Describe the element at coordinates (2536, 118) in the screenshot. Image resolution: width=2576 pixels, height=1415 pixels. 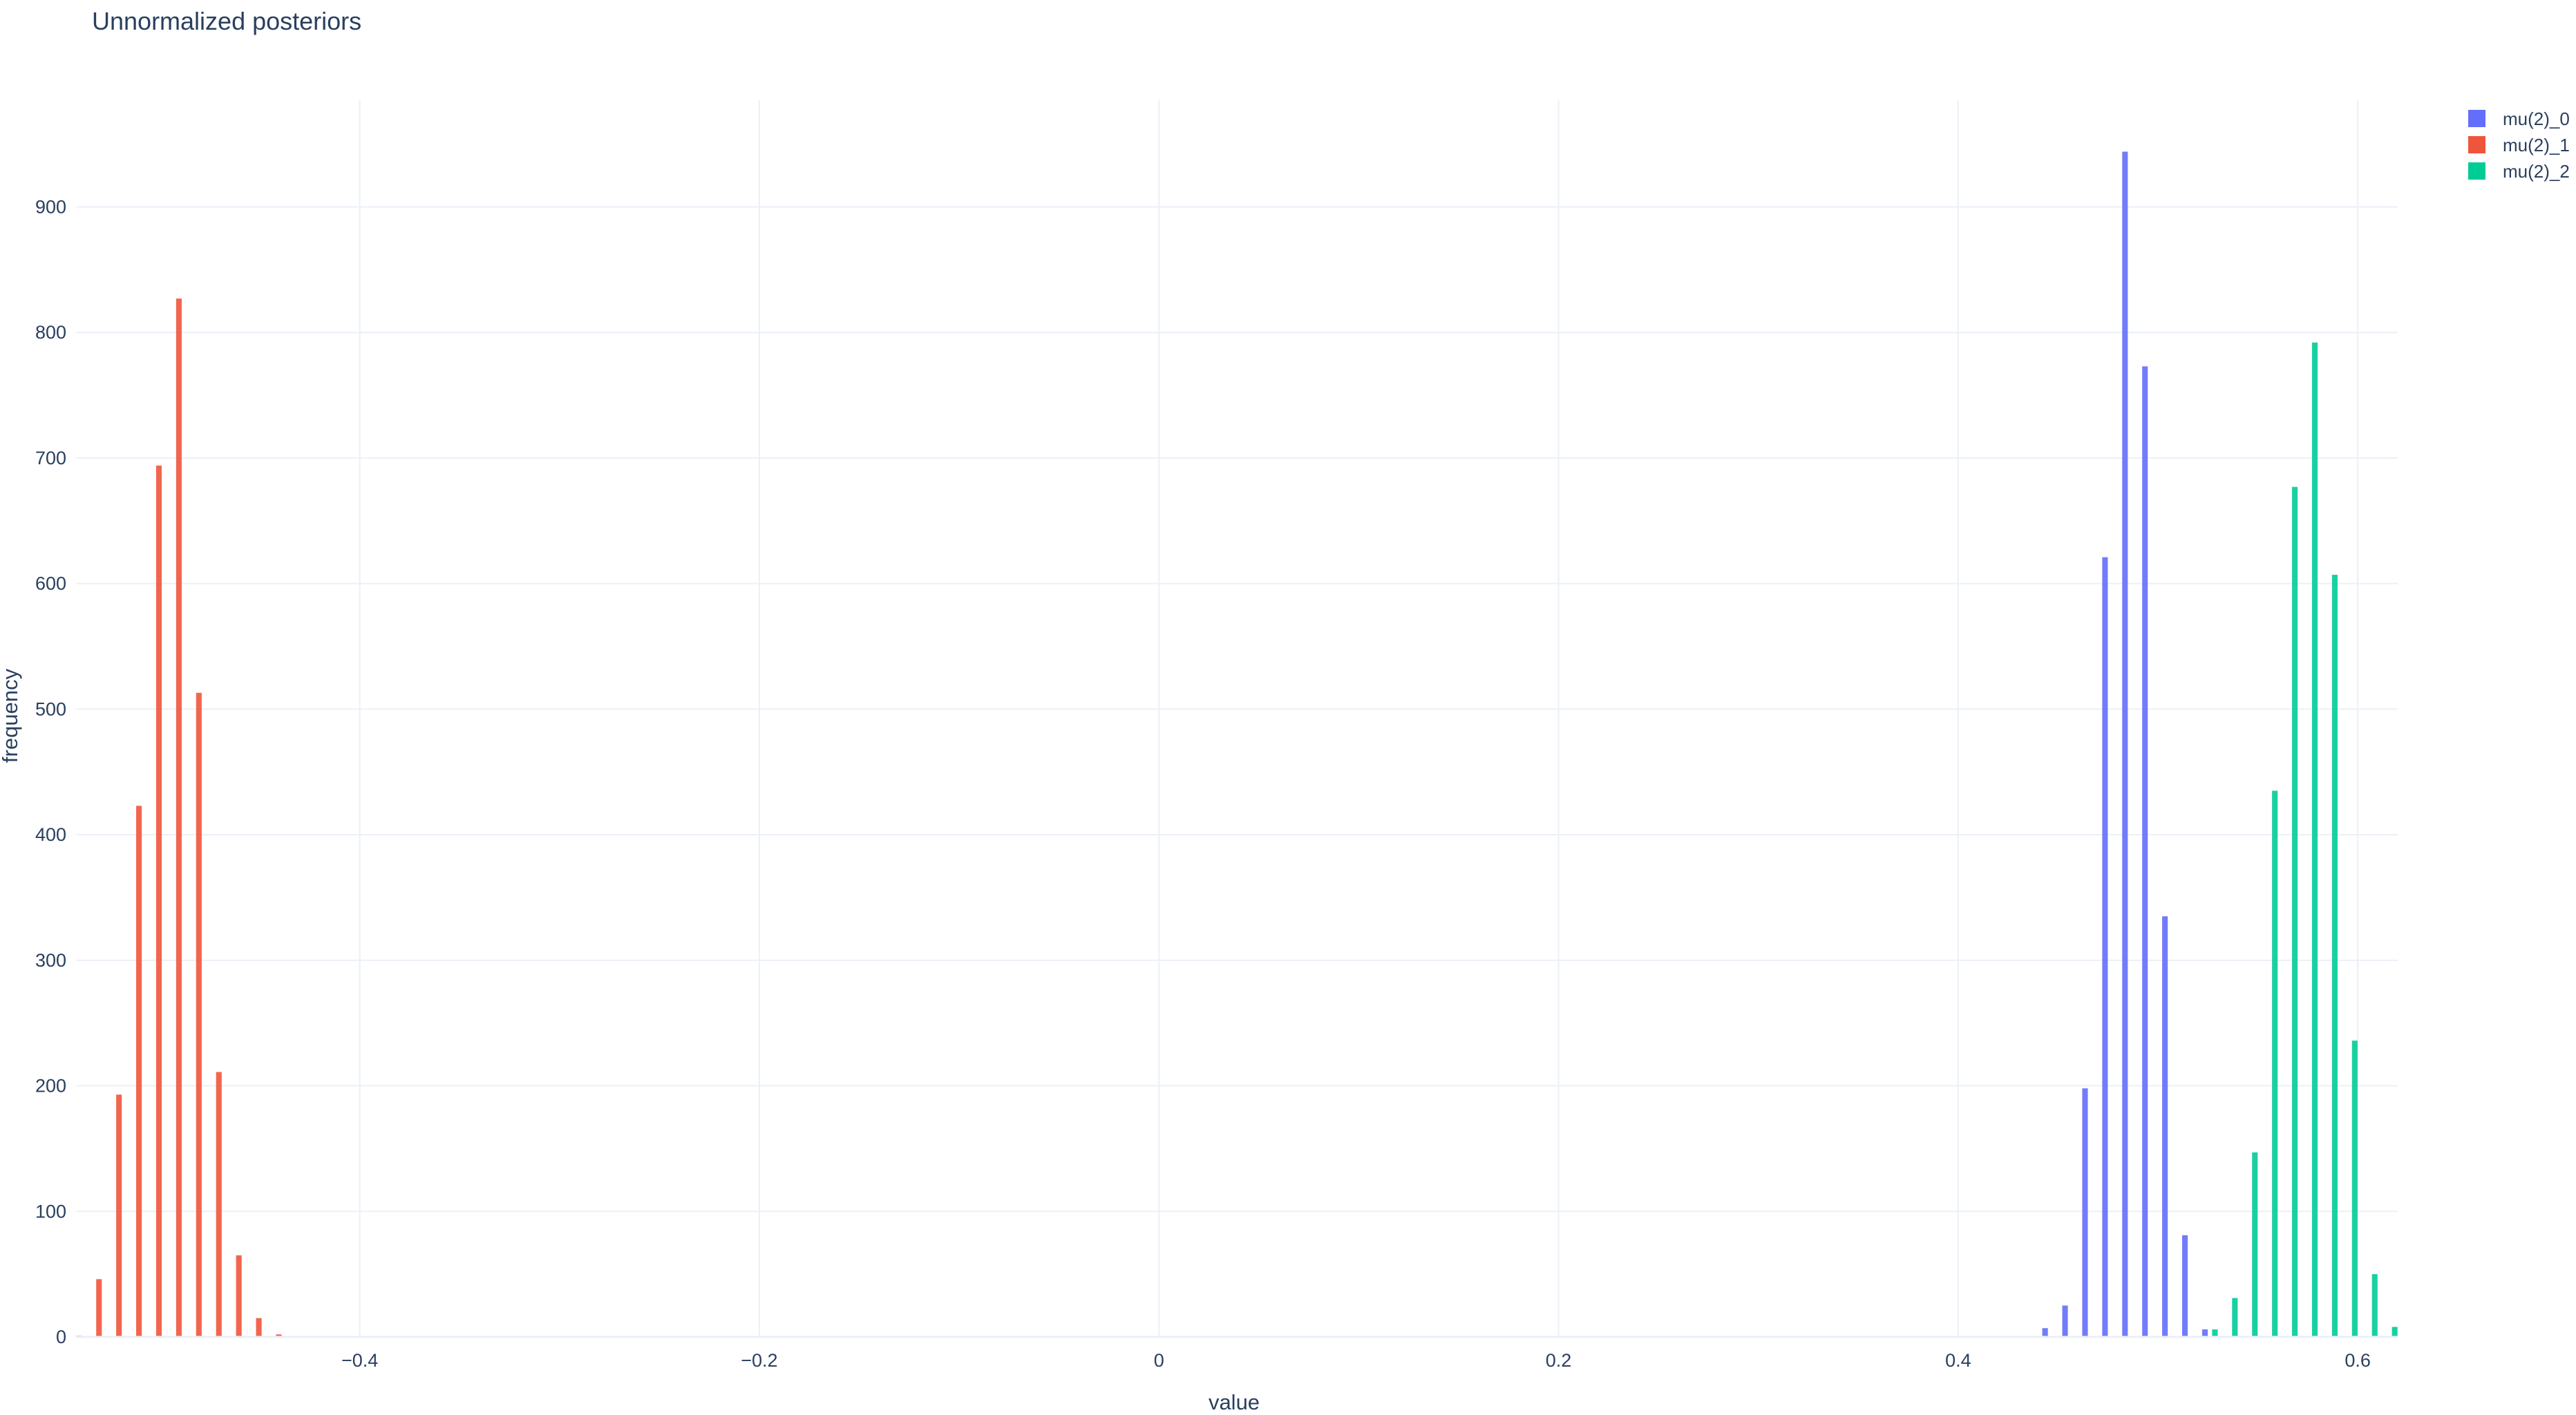
I see `legend-label: mu(2)_0` at that location.